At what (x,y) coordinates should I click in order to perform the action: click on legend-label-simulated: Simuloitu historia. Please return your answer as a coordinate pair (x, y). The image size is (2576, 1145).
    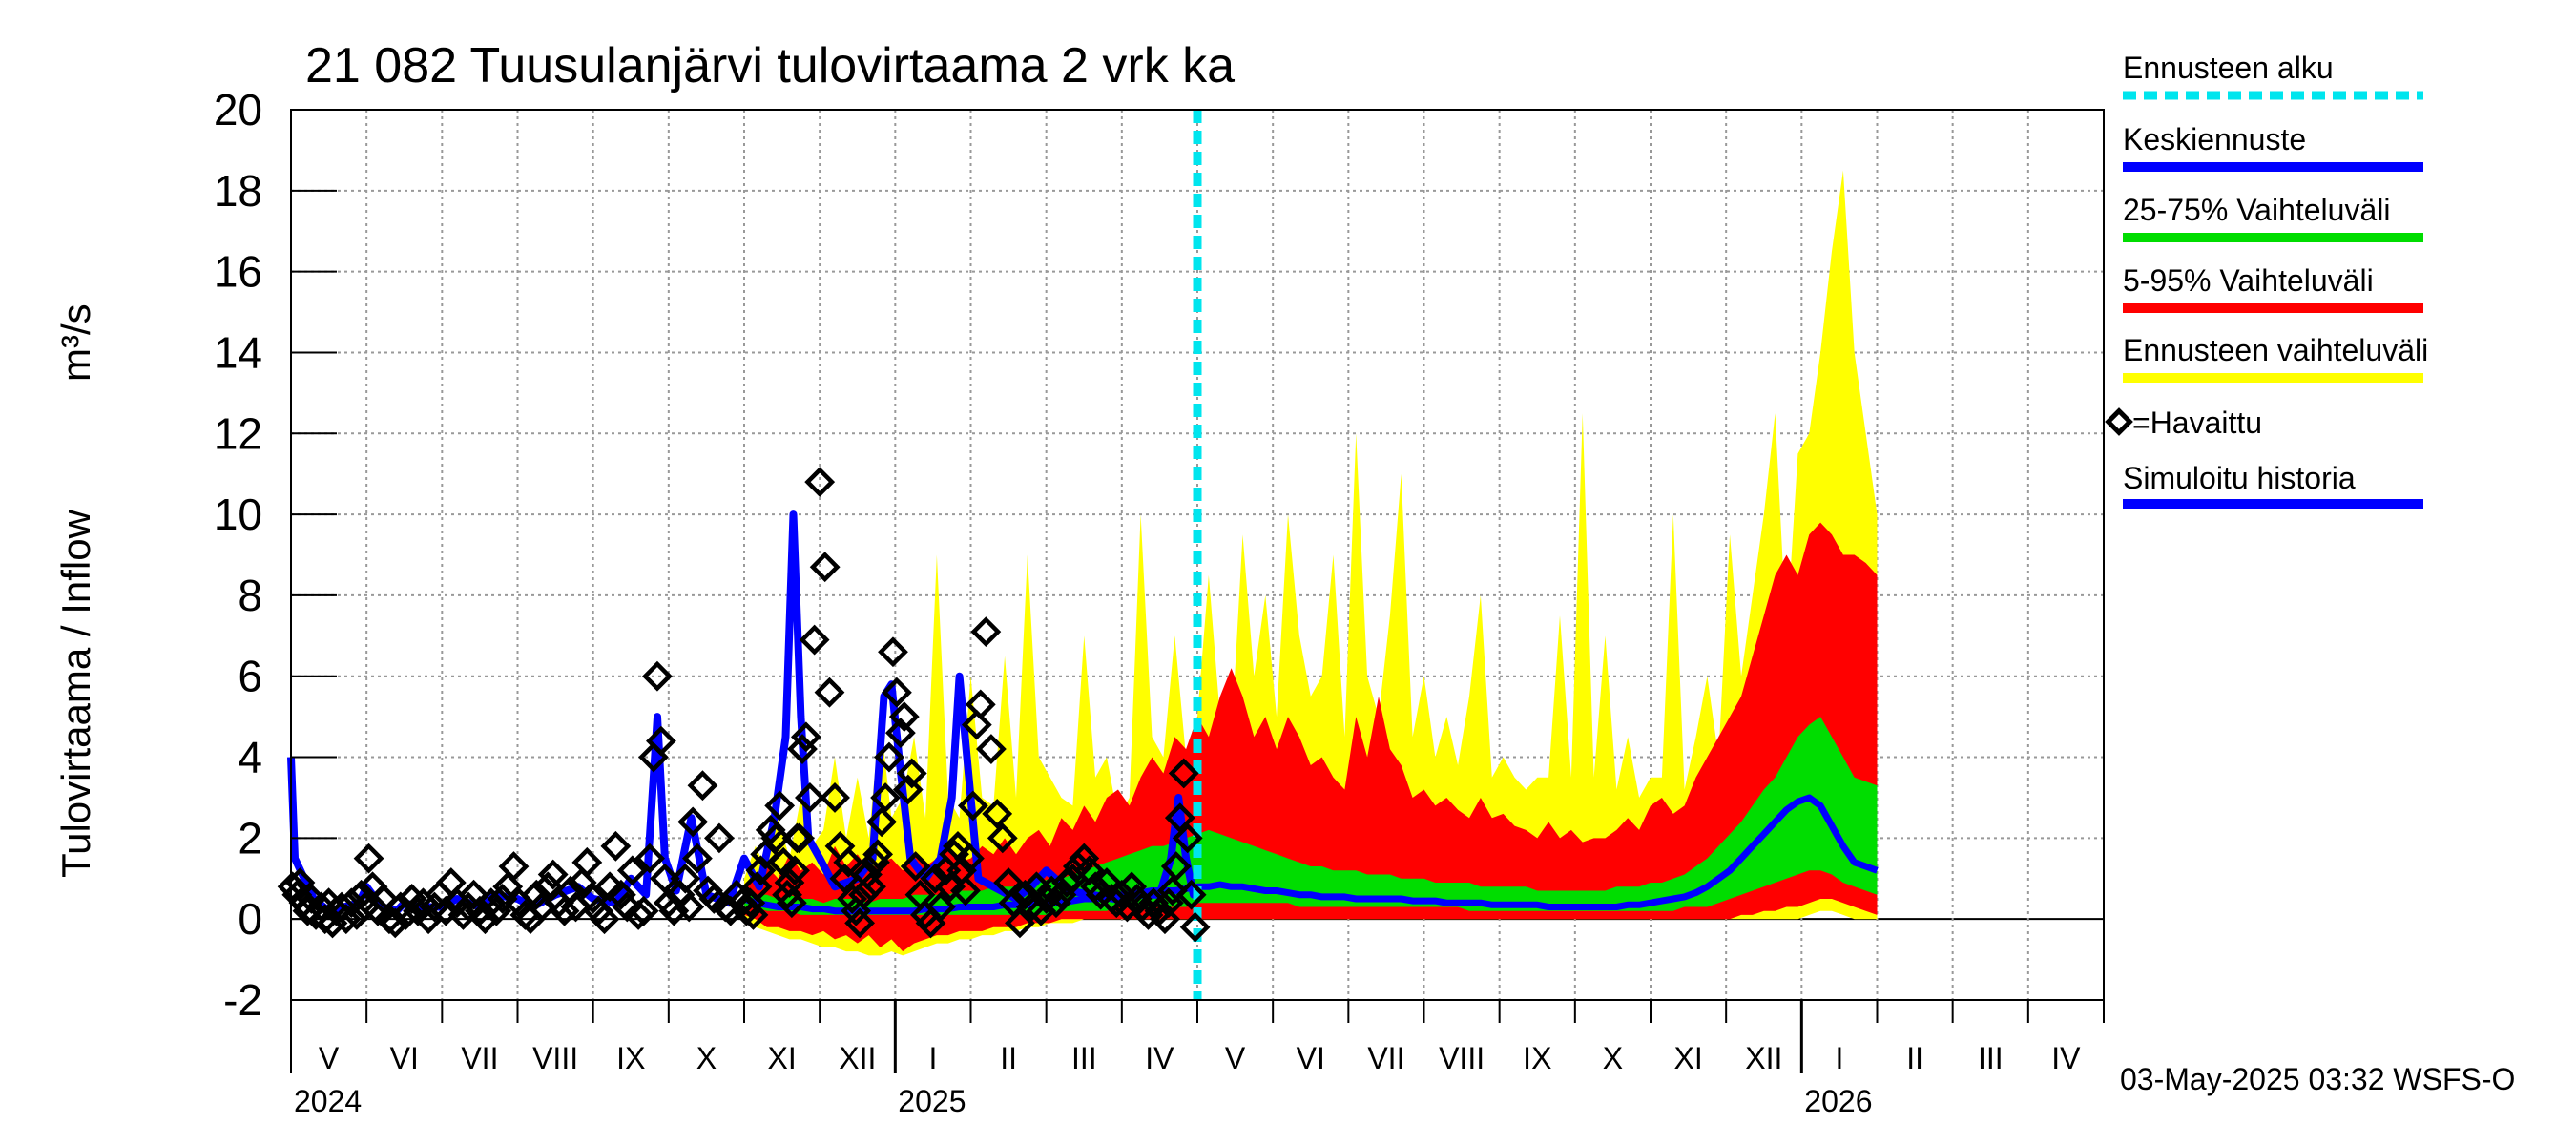
    Looking at the image, I should click on (2239, 478).